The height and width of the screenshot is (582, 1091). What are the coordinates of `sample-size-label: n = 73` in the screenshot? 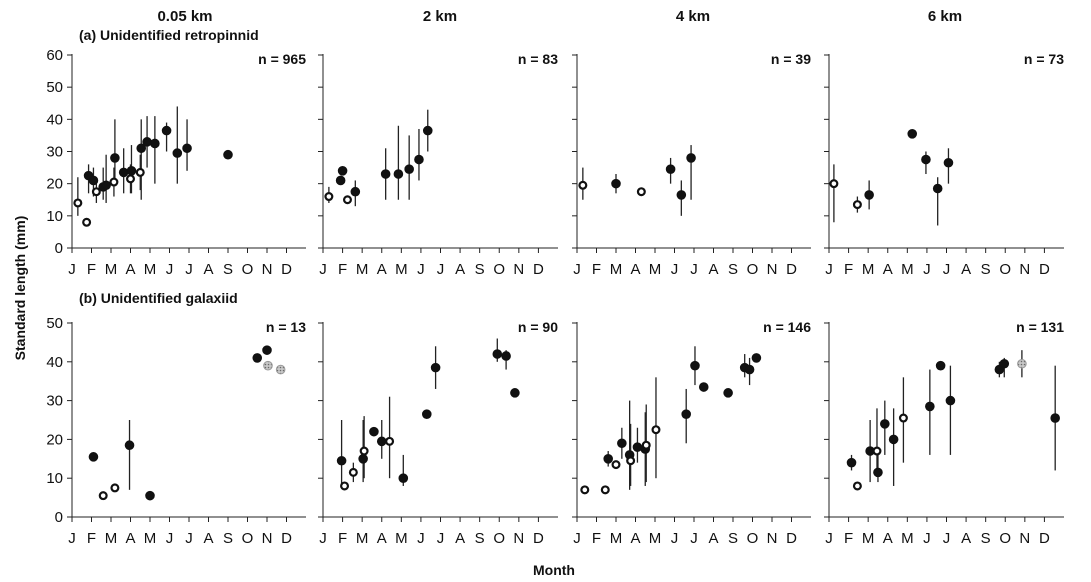 It's located at (1044, 59).